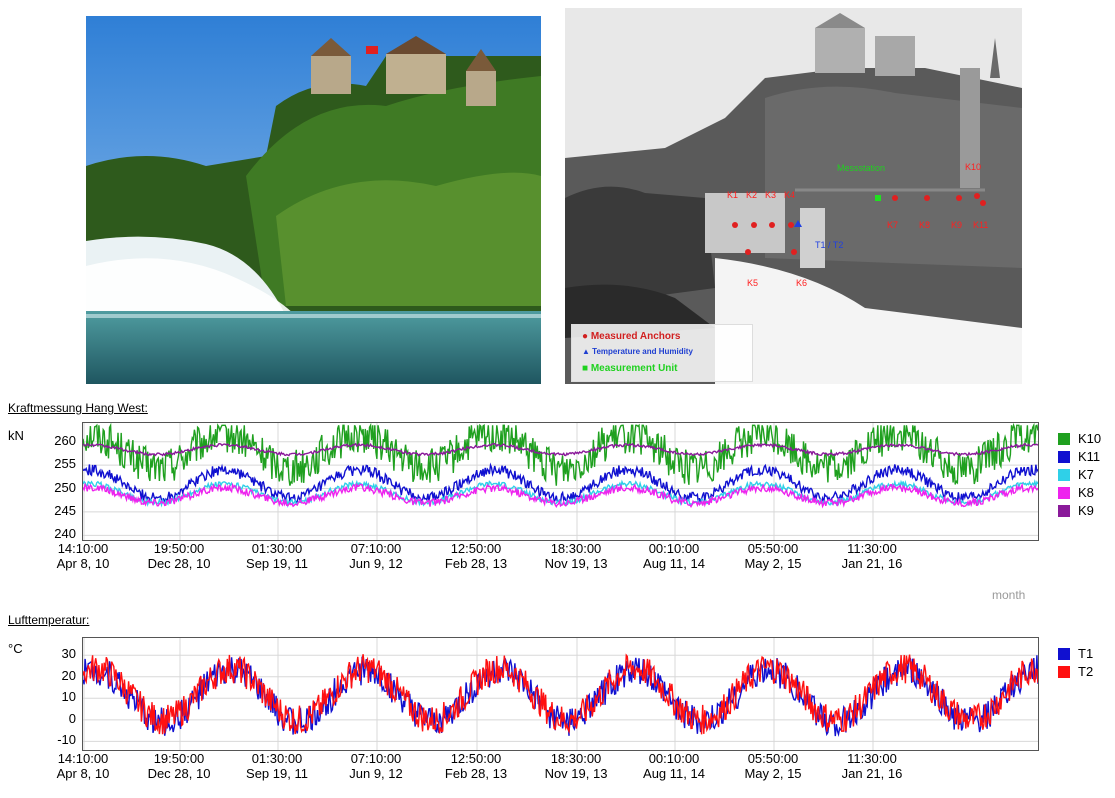 The width and height of the screenshot is (1115, 798). I want to click on series-line-k9, so click(560, 449).